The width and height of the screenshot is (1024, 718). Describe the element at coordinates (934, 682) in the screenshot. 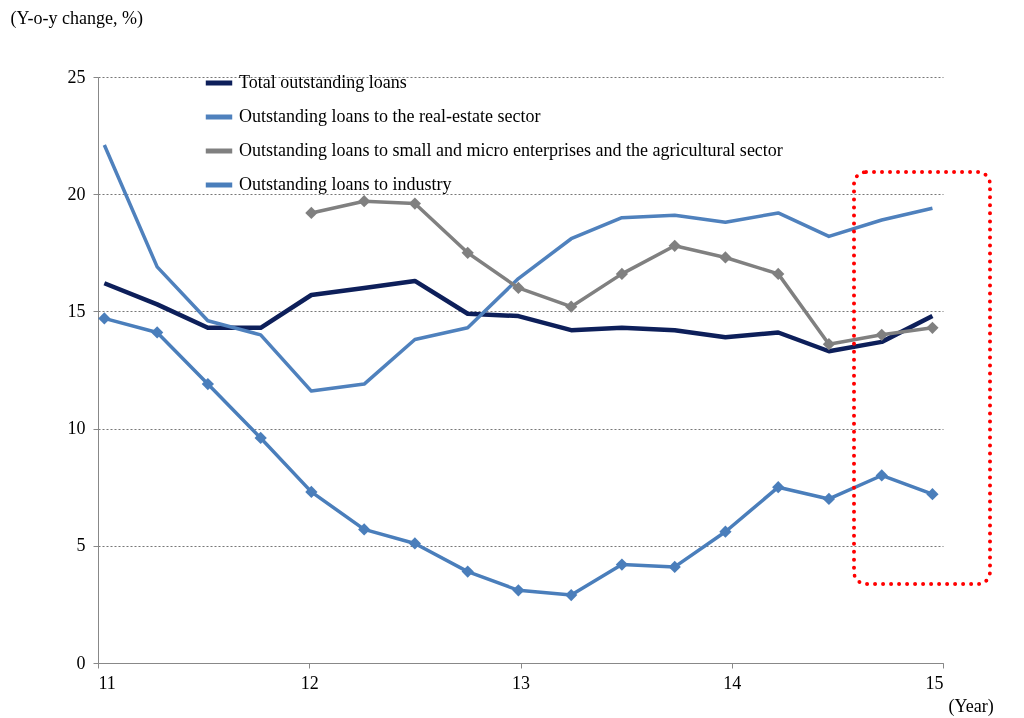

I see `x-tick-label: 15` at that location.